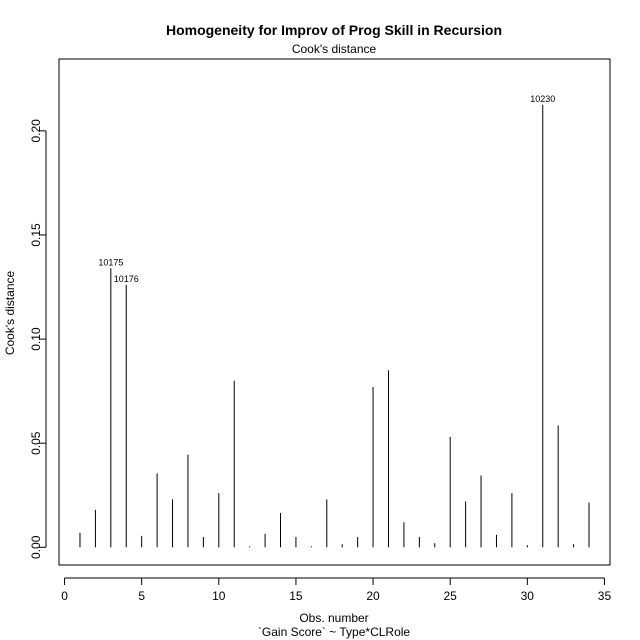 The height and width of the screenshot is (640, 640). What do you see at coordinates (36, 443) in the screenshot?
I see `y-tick-label-0.05: 0.05` at bounding box center [36, 443].